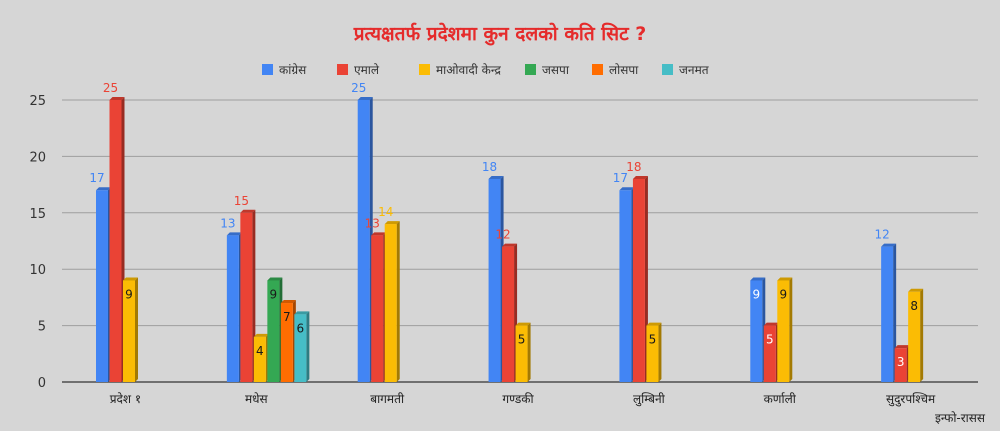  I want to click on legend-label: कांग्रेस, so click(293, 70).